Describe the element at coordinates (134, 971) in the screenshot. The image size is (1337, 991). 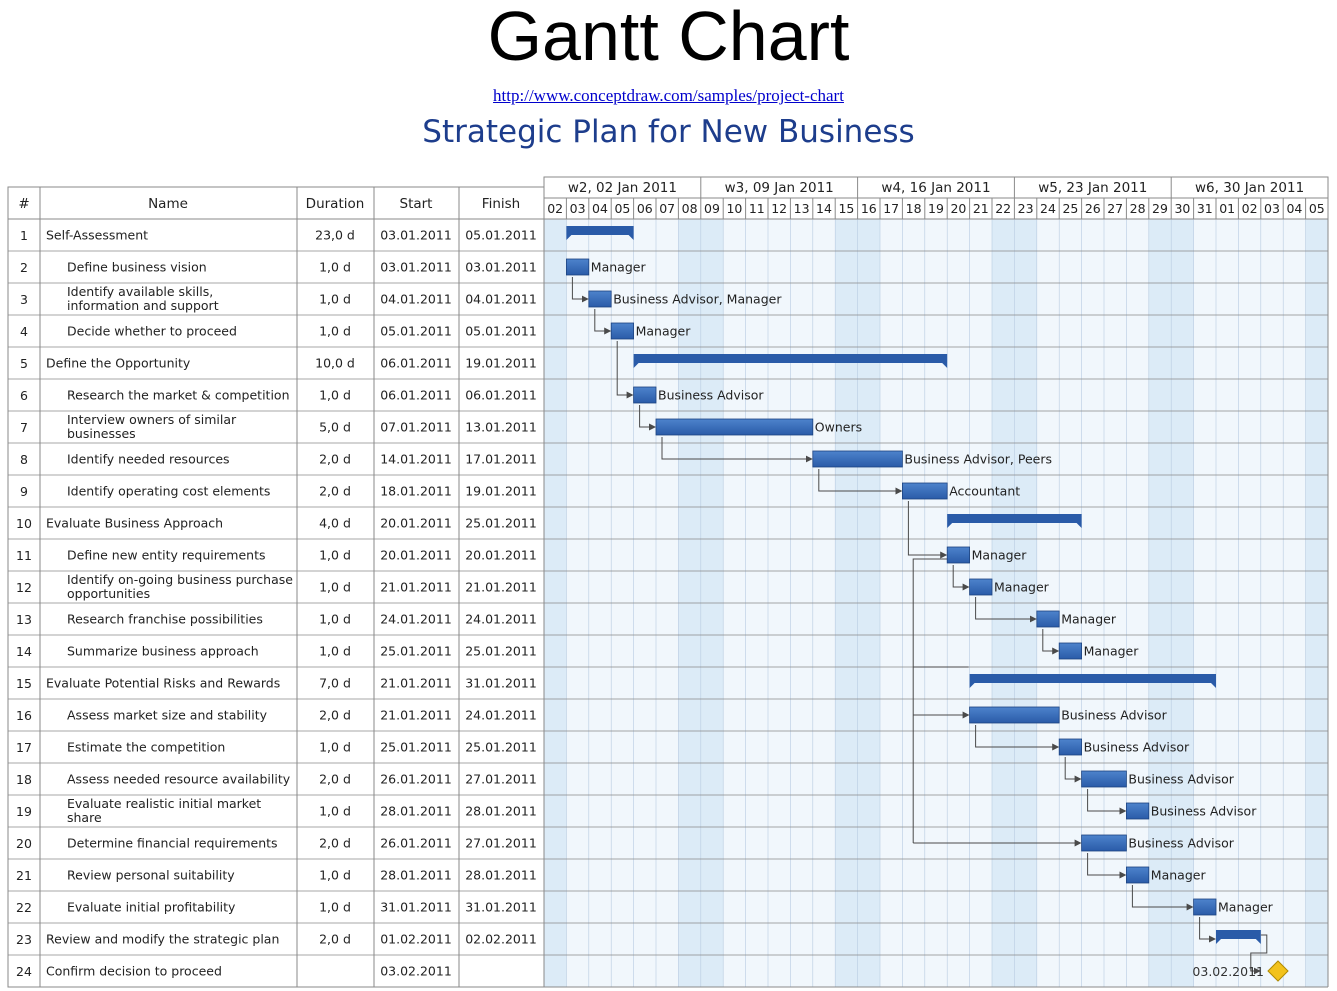
I see `task-name: Confirm decision to proceed` at that location.